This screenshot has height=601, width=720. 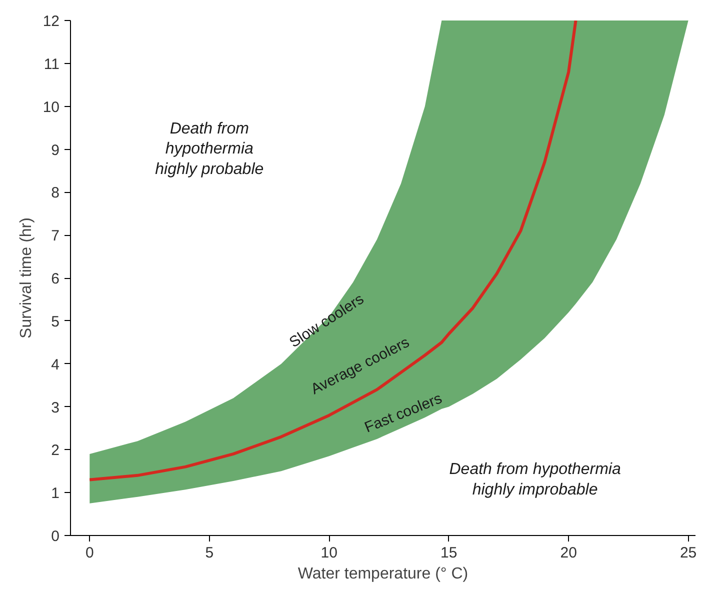 I want to click on y-tick-label: 2, so click(x=55, y=451).